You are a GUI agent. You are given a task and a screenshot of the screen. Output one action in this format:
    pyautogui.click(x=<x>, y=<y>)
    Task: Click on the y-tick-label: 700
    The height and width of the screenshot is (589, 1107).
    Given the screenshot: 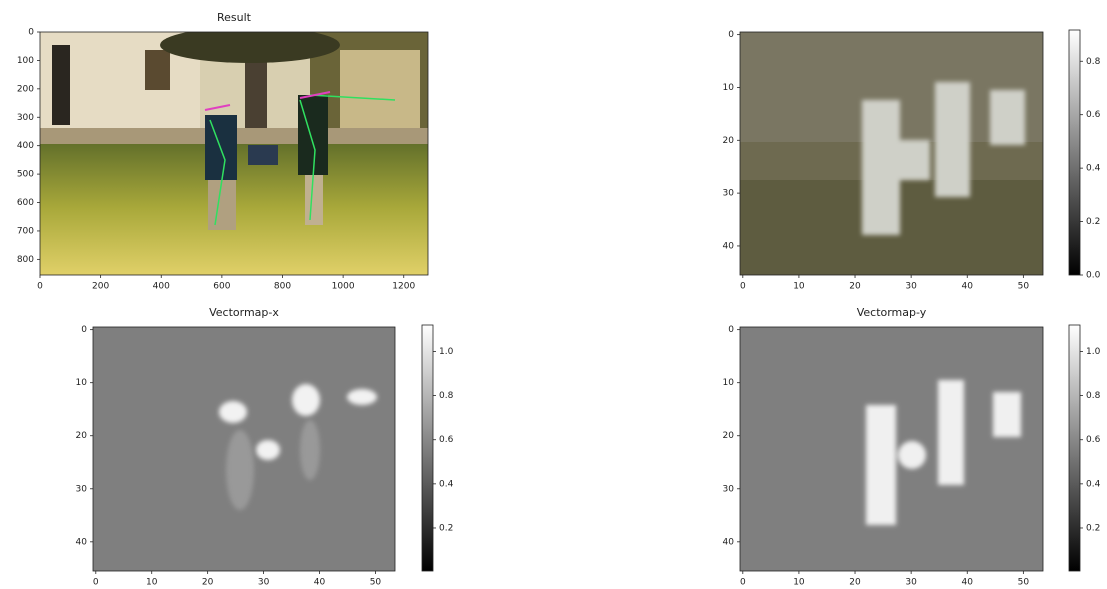 What is the action you would take?
    pyautogui.click(x=25, y=231)
    